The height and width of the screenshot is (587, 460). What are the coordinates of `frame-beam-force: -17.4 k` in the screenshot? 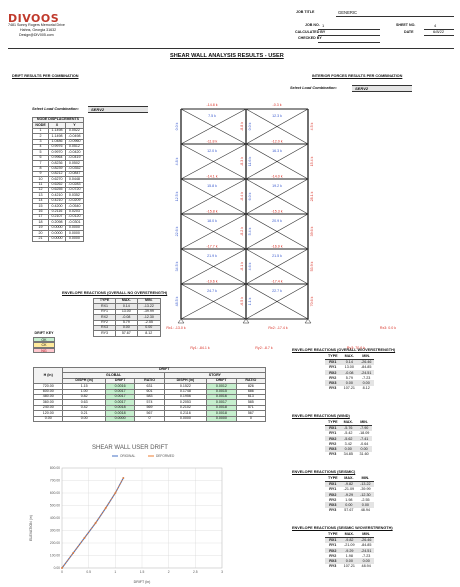 It's located at (277, 282).